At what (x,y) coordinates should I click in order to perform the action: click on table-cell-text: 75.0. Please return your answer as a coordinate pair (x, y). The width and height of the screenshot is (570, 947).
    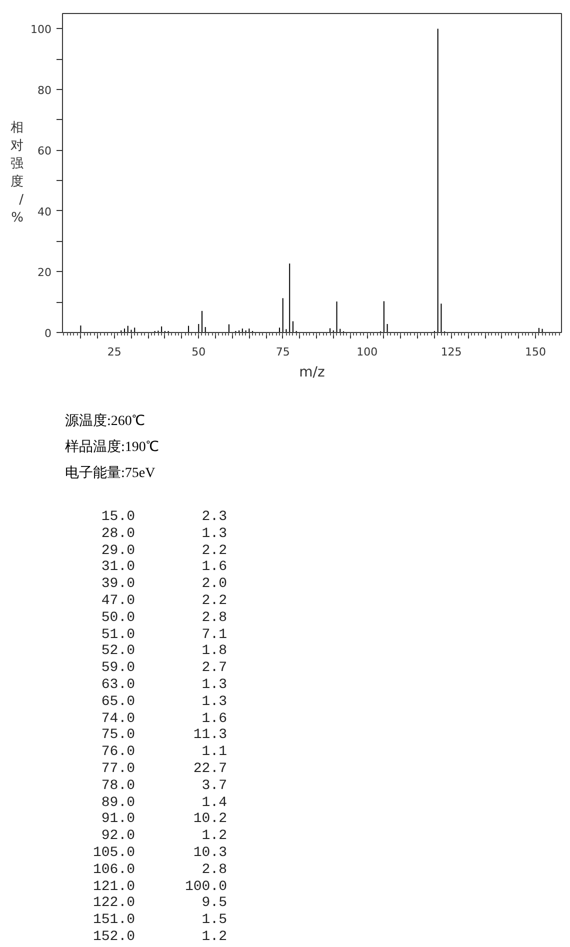
    Looking at the image, I should click on (117, 735).